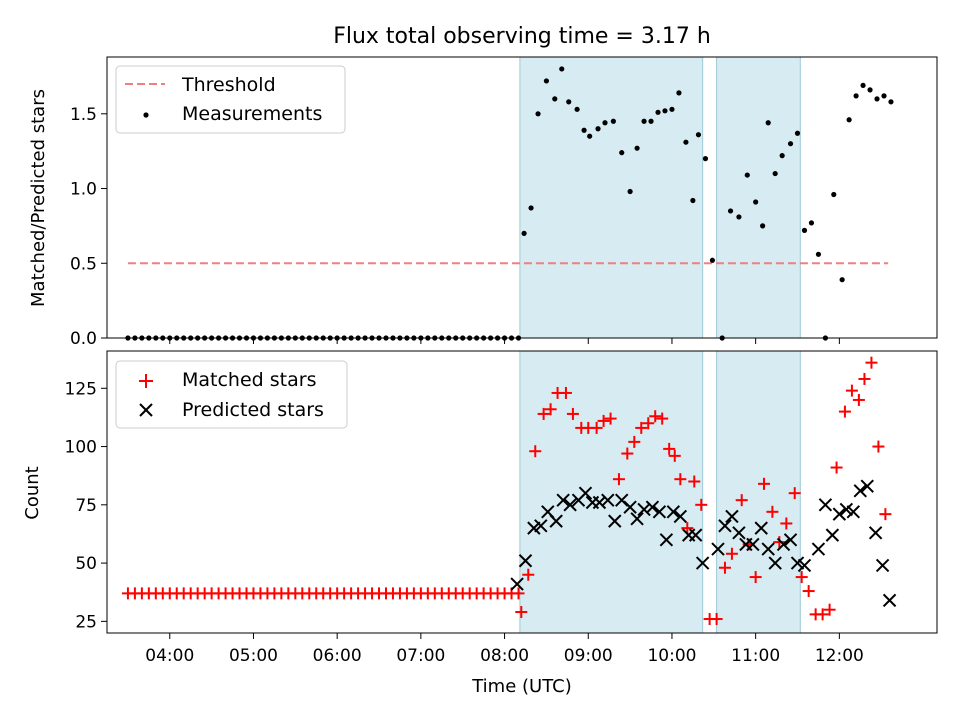 This screenshot has height=720, width=960. Describe the element at coordinates (521, 686) in the screenshot. I see `x-axis-label: Time (UTC)` at that location.